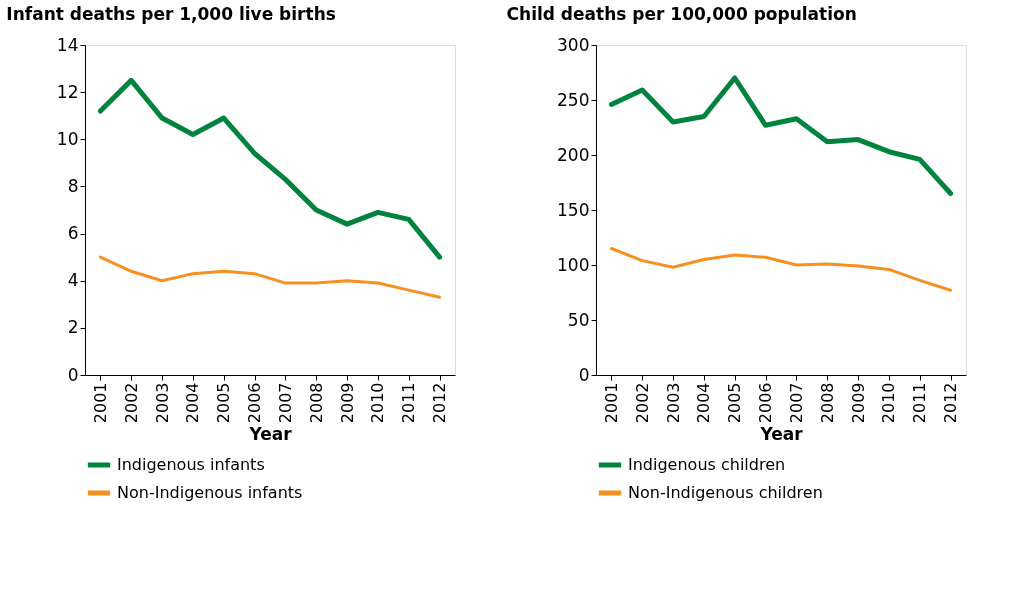 This screenshot has width=1012, height=607. I want to click on y-tick-label: 8, so click(73, 185).